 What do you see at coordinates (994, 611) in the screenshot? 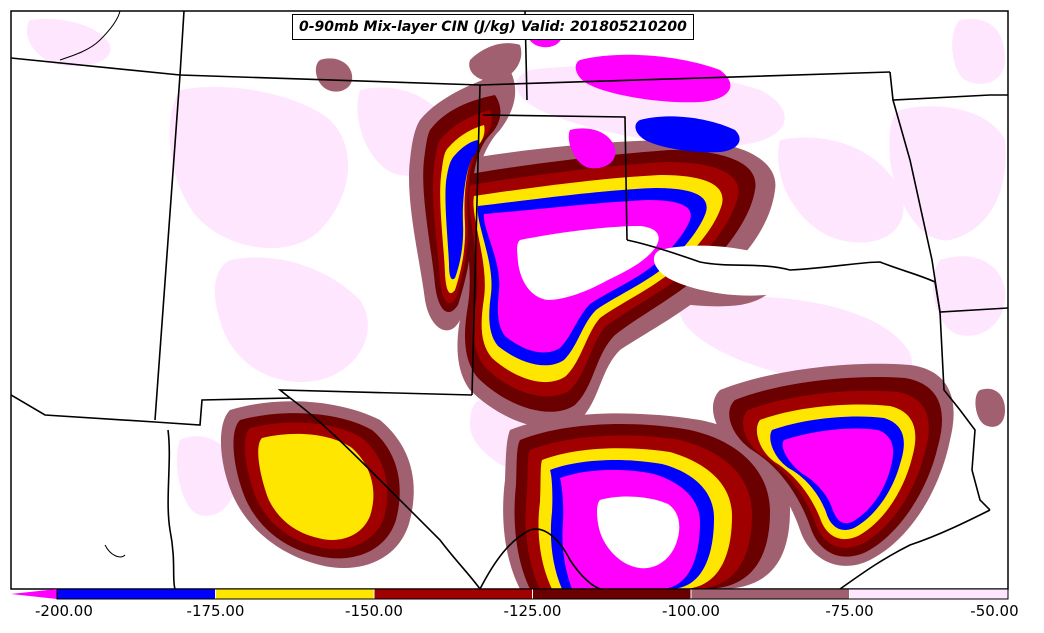
I see `colorbar-tick-label: -50.00` at bounding box center [994, 611].